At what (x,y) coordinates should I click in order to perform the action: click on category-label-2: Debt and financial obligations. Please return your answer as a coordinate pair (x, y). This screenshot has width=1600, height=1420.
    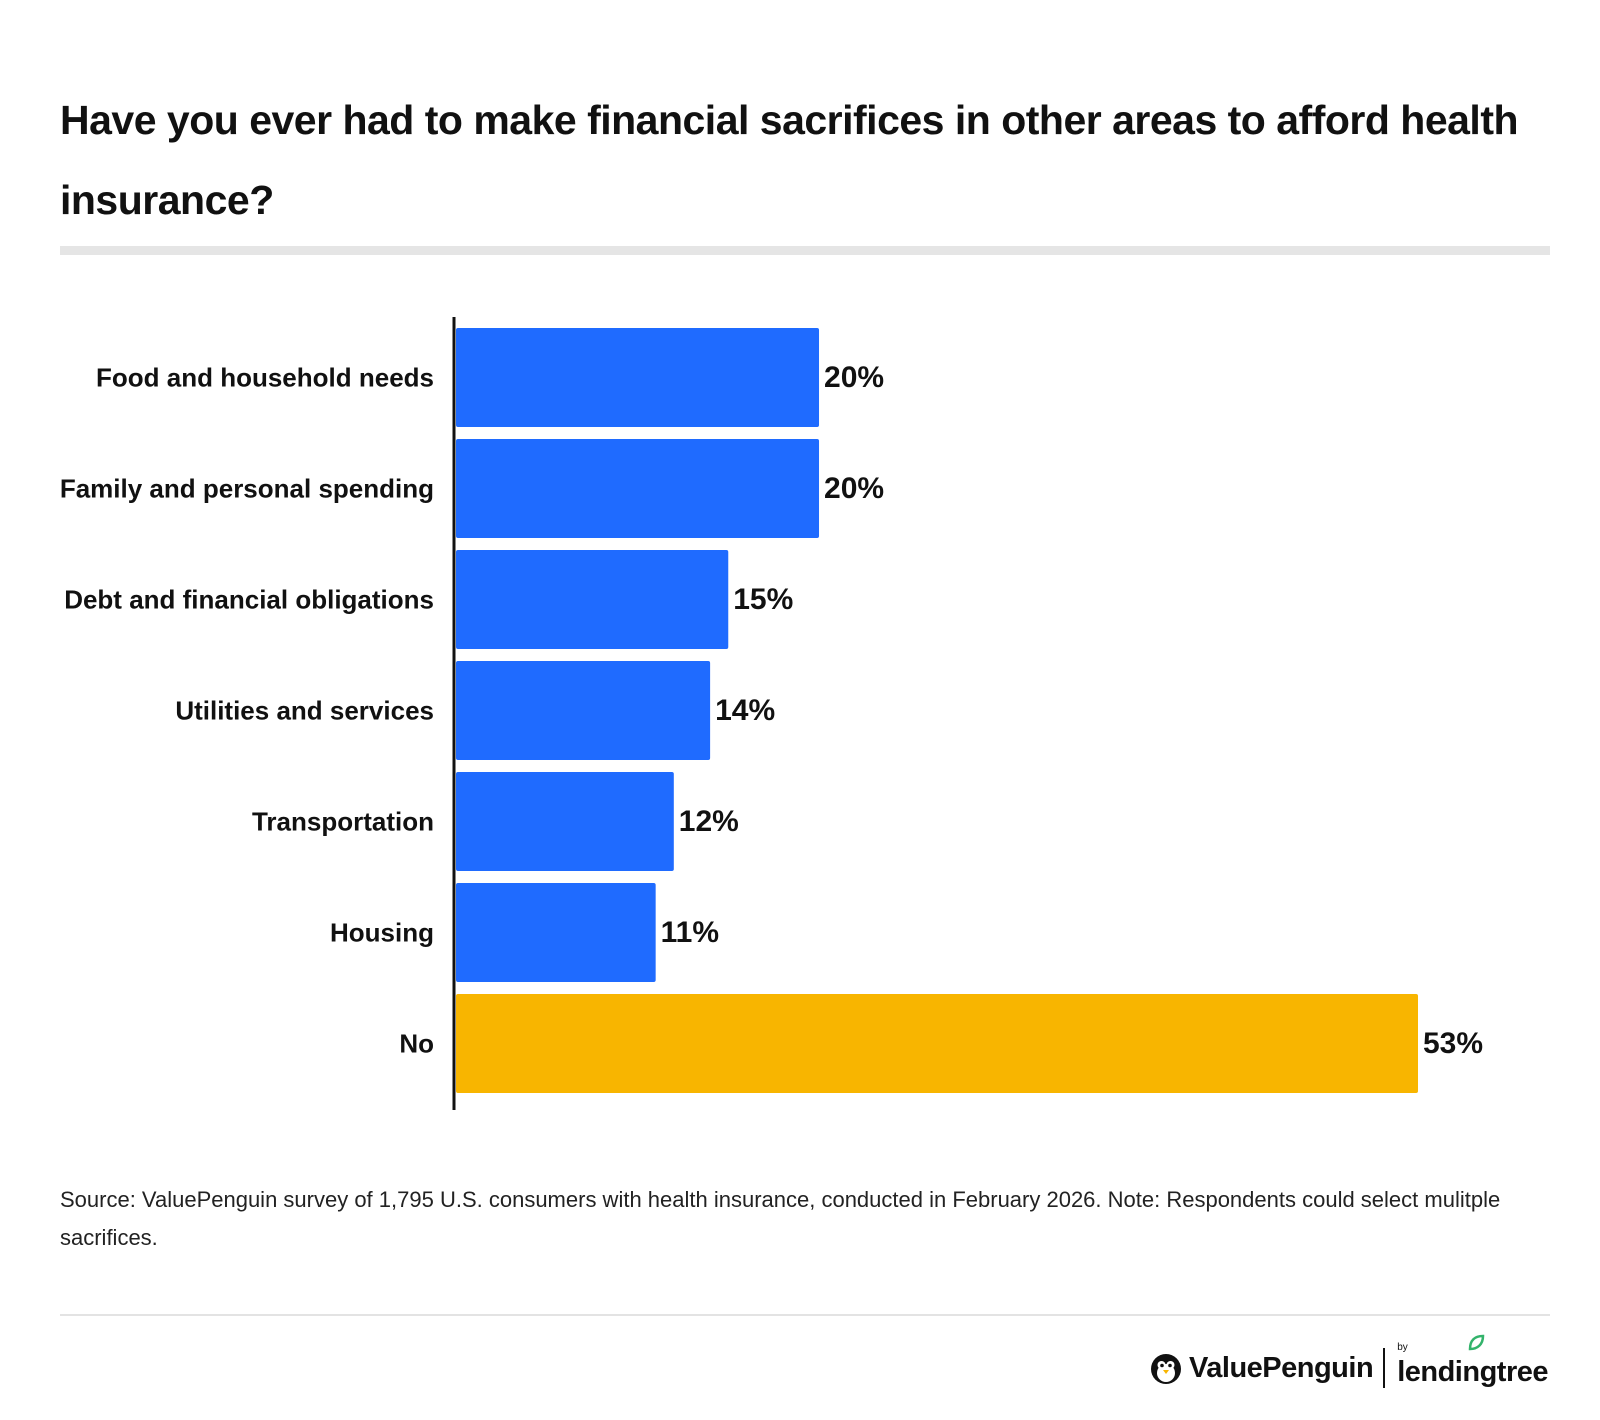
    Looking at the image, I should click on (249, 600).